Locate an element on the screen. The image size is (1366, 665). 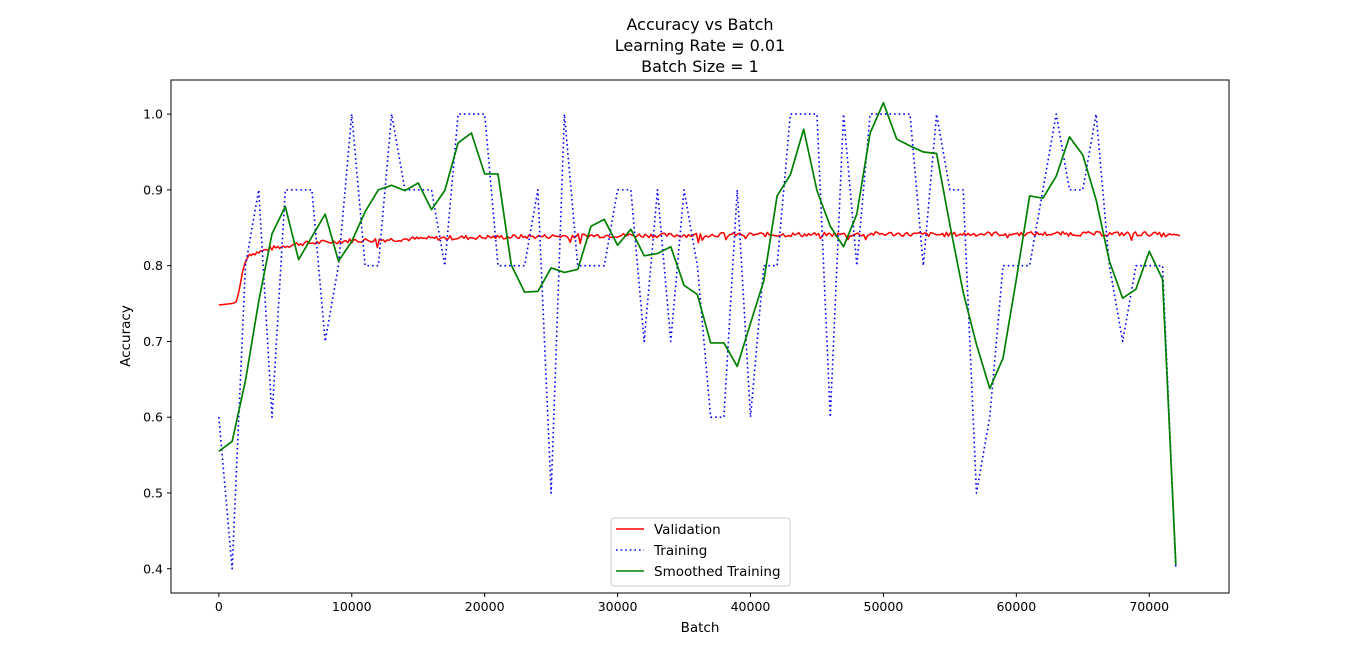
legend-label-validation: Validation is located at coordinates (687, 530).